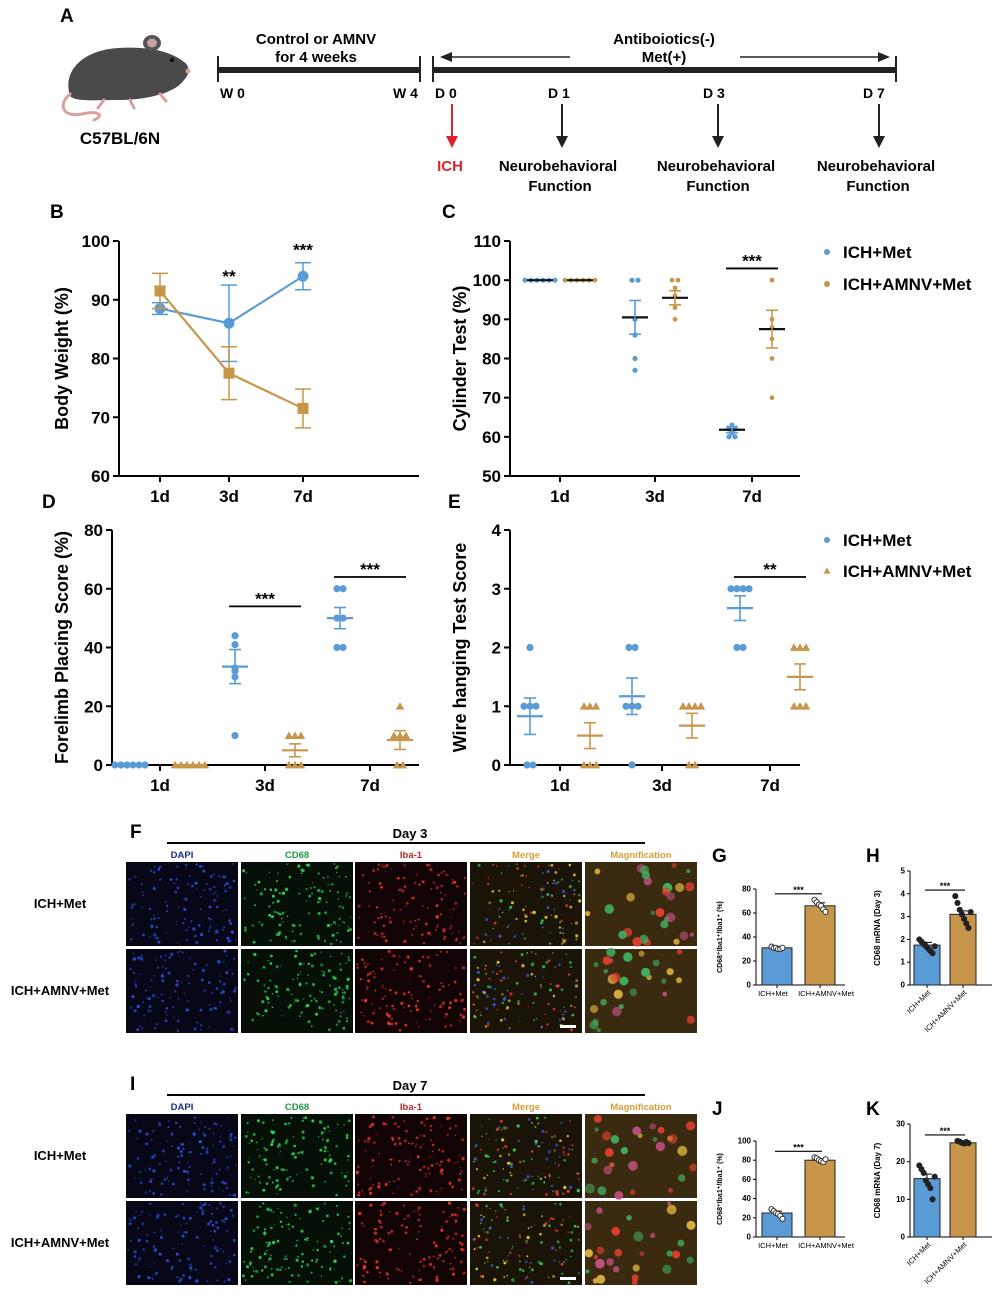  What do you see at coordinates (877, 1180) in the screenshot?
I see `k-y-axis-label: CD68 mRNA (Day 7)` at bounding box center [877, 1180].